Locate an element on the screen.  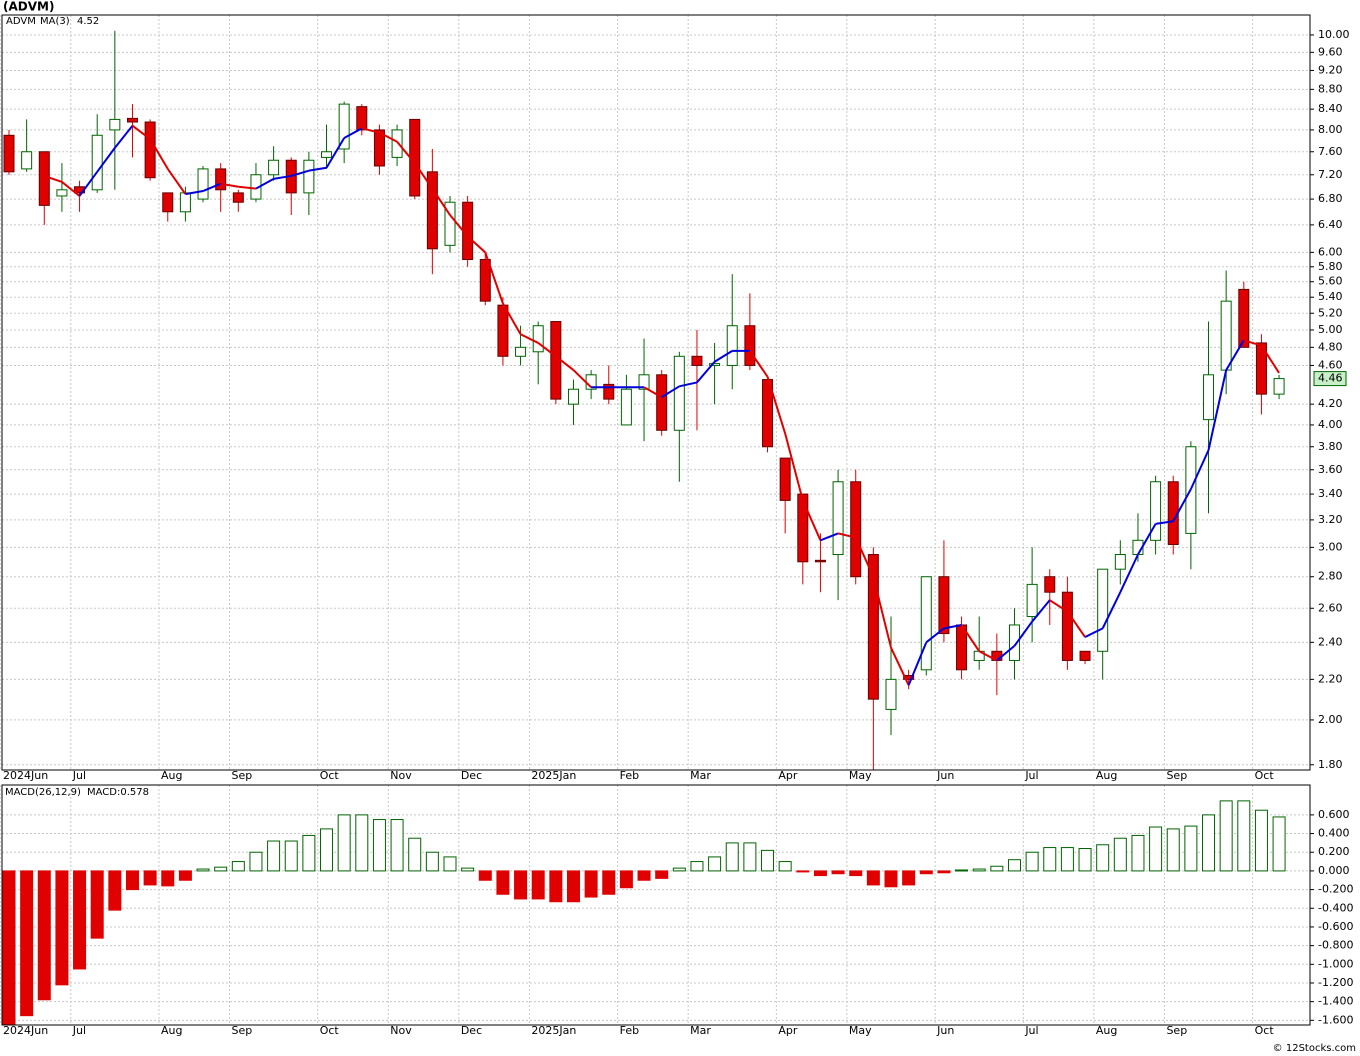
y-tick-label: 3.20 is located at coordinates (1330, 519).